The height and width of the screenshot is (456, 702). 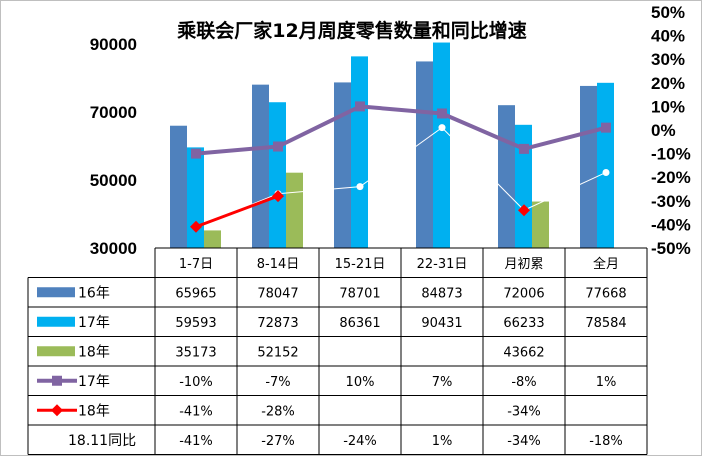 I want to click on table-cell-value: 65965, so click(x=195, y=293).